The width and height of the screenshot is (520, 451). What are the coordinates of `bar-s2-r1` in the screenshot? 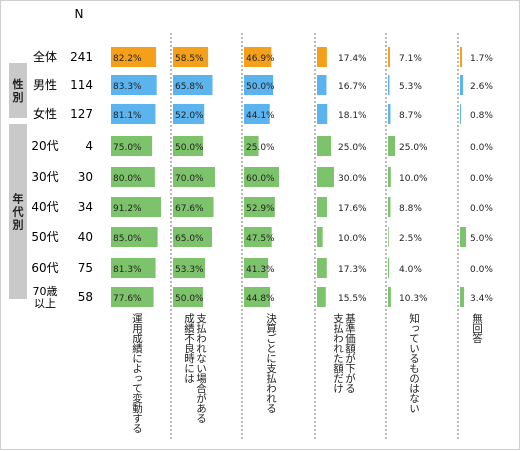 It's located at (191, 57).